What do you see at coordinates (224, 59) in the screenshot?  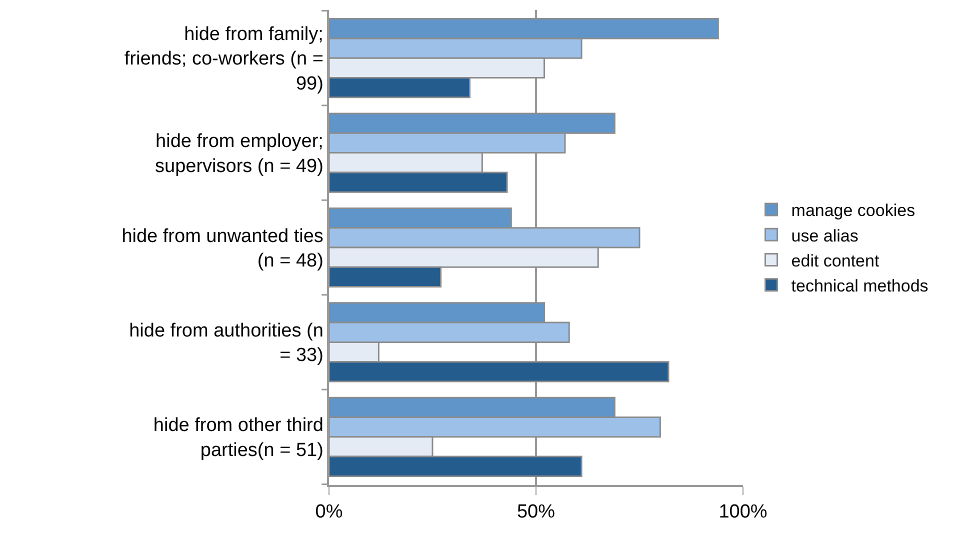 I see `y-tick-label: hide from family; friends; co-workers (n = 99)` at bounding box center [224, 59].